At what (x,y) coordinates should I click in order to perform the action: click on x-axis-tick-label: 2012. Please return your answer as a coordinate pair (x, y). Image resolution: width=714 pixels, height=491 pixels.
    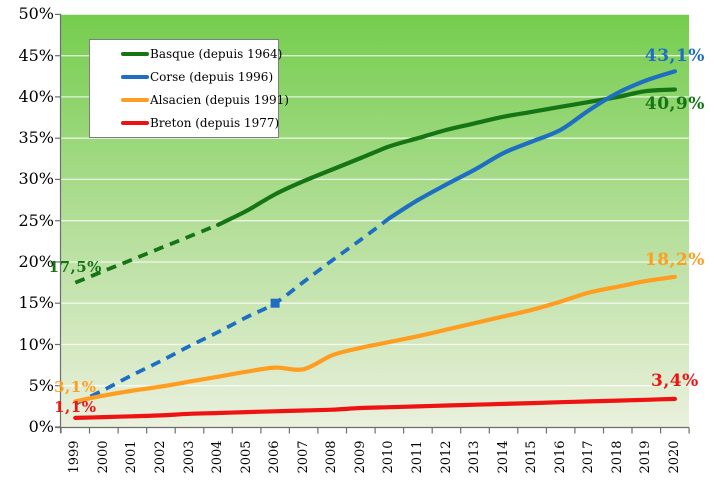
    Looking at the image, I should click on (446, 457).